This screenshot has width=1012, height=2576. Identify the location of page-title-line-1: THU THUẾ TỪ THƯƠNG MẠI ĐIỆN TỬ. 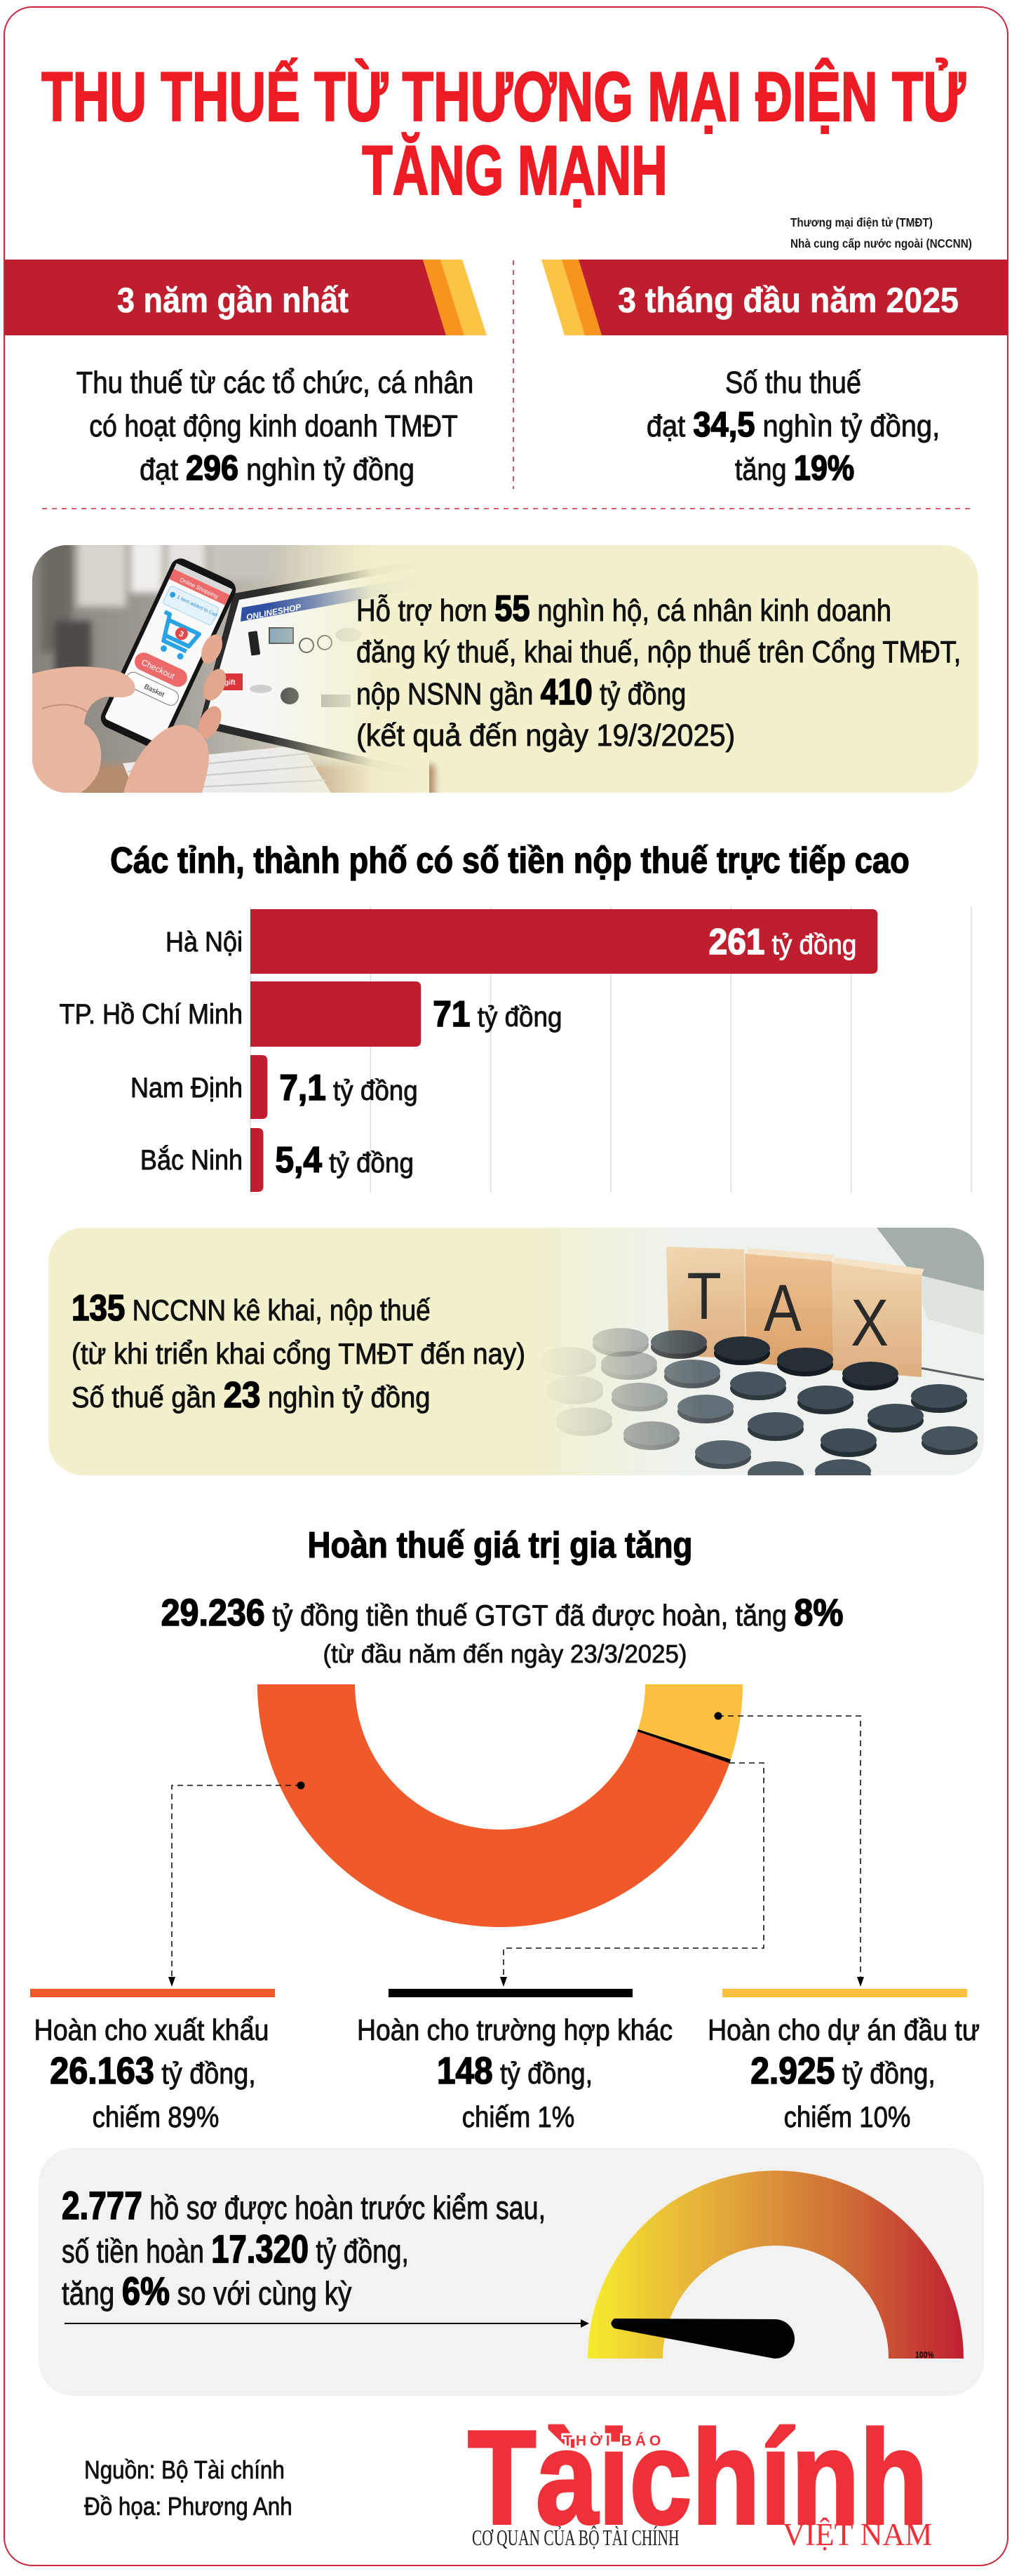
(504, 97).